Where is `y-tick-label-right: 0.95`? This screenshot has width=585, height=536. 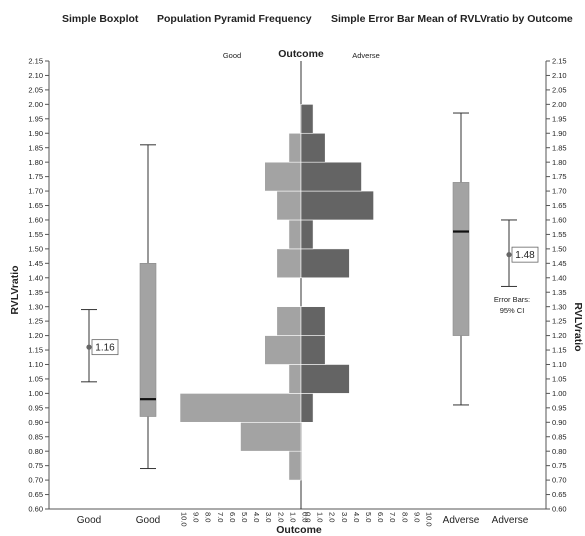 y-tick-label-right: 0.95 is located at coordinates (559, 407).